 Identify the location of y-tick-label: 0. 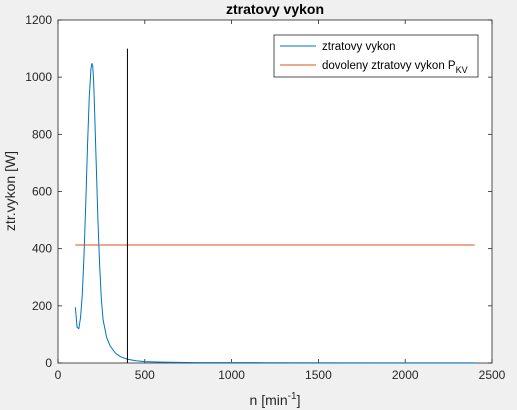
(48, 363).